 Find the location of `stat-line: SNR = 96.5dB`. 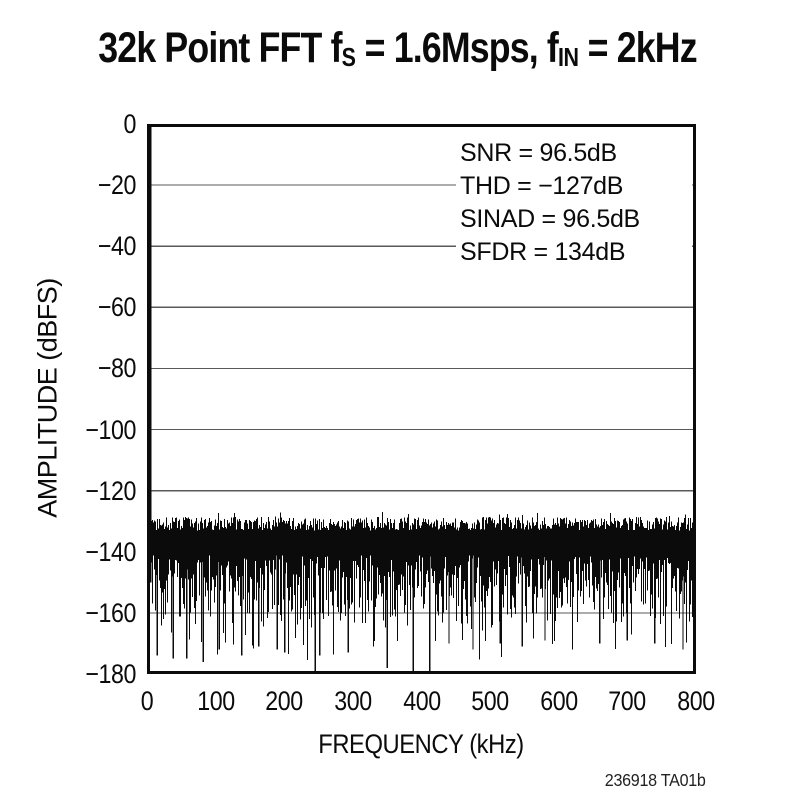

stat-line: SNR = 96.5dB is located at coordinates (538, 153).